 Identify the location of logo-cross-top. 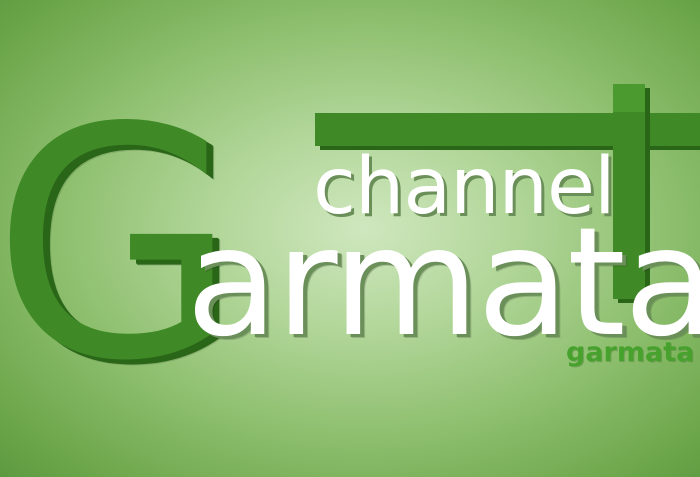
(629, 98).